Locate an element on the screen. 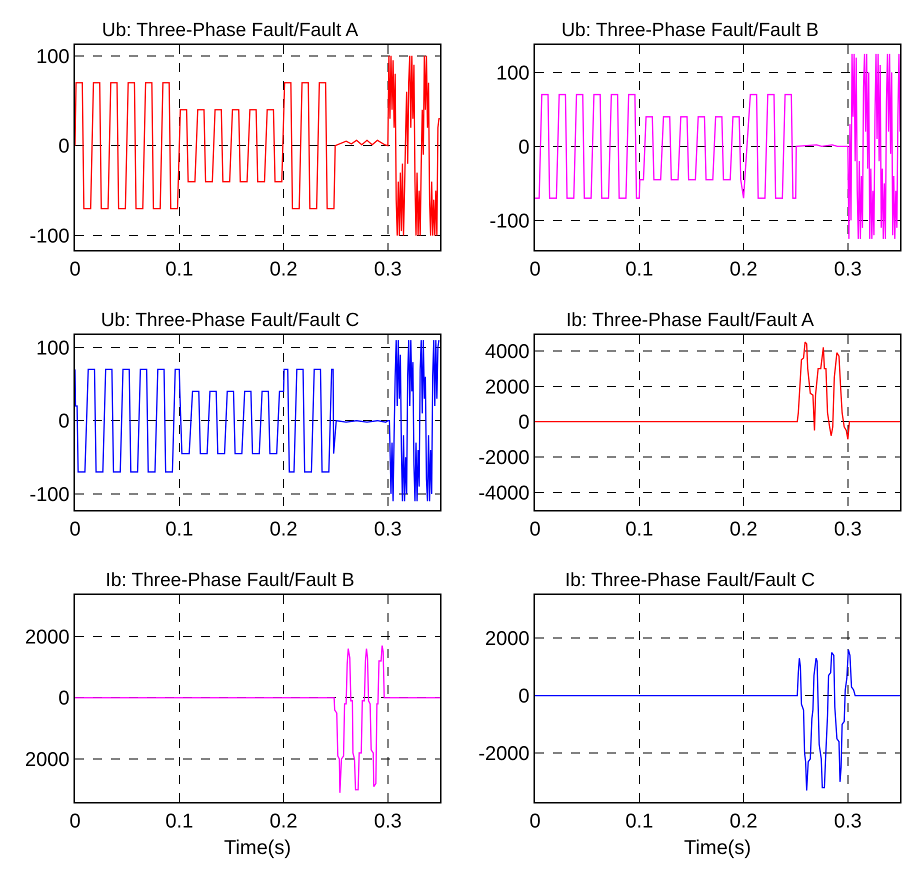 This screenshot has height=882, width=920. chart-title: Ub: Three-Phase Fault/Fault B is located at coordinates (690, 31).